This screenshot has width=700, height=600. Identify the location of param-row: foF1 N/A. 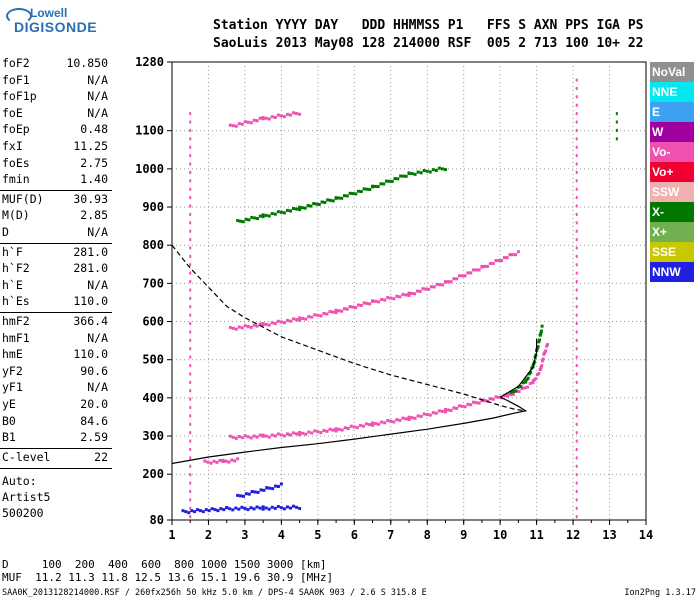
(56, 81).